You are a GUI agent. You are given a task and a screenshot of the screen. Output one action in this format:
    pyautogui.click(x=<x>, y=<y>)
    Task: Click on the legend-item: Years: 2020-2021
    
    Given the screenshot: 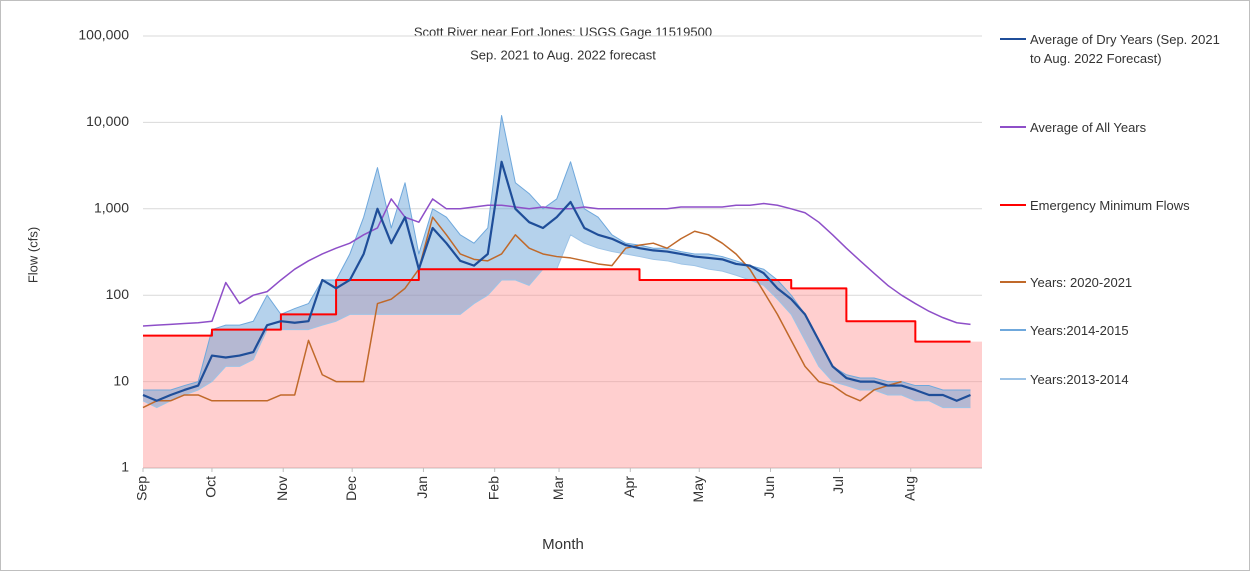 What is the action you would take?
    pyautogui.click(x=1120, y=282)
    